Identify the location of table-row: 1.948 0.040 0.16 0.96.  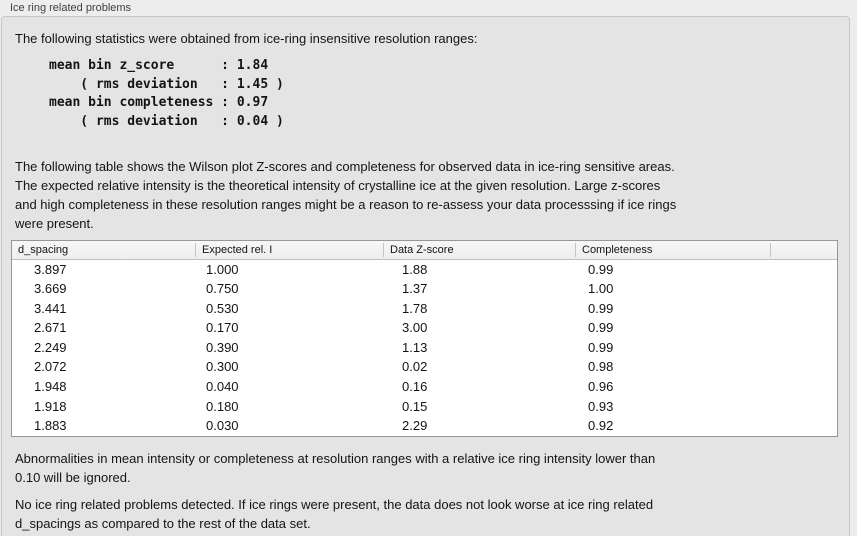
(424, 387).